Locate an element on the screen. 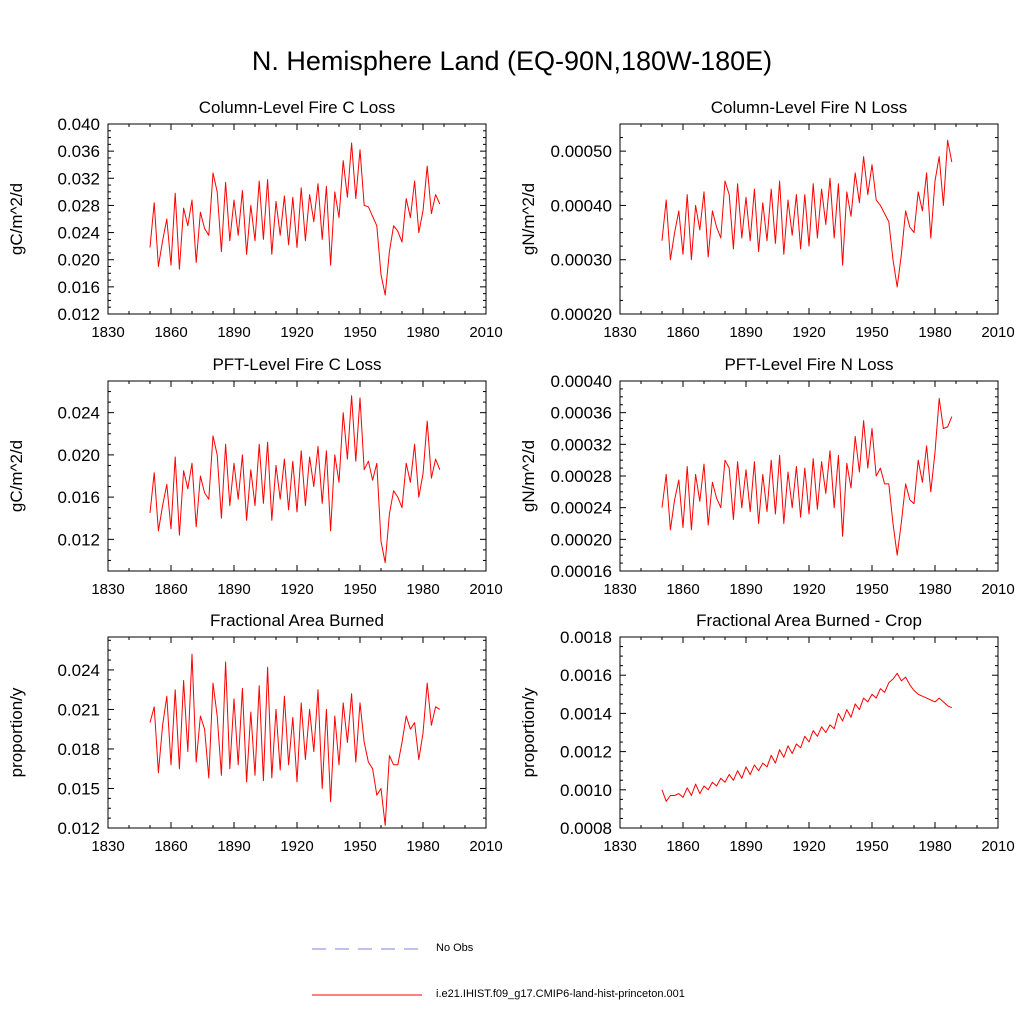 This screenshot has height=1024, width=1024. y-tick-label: 0.00032 is located at coordinates (581, 444).